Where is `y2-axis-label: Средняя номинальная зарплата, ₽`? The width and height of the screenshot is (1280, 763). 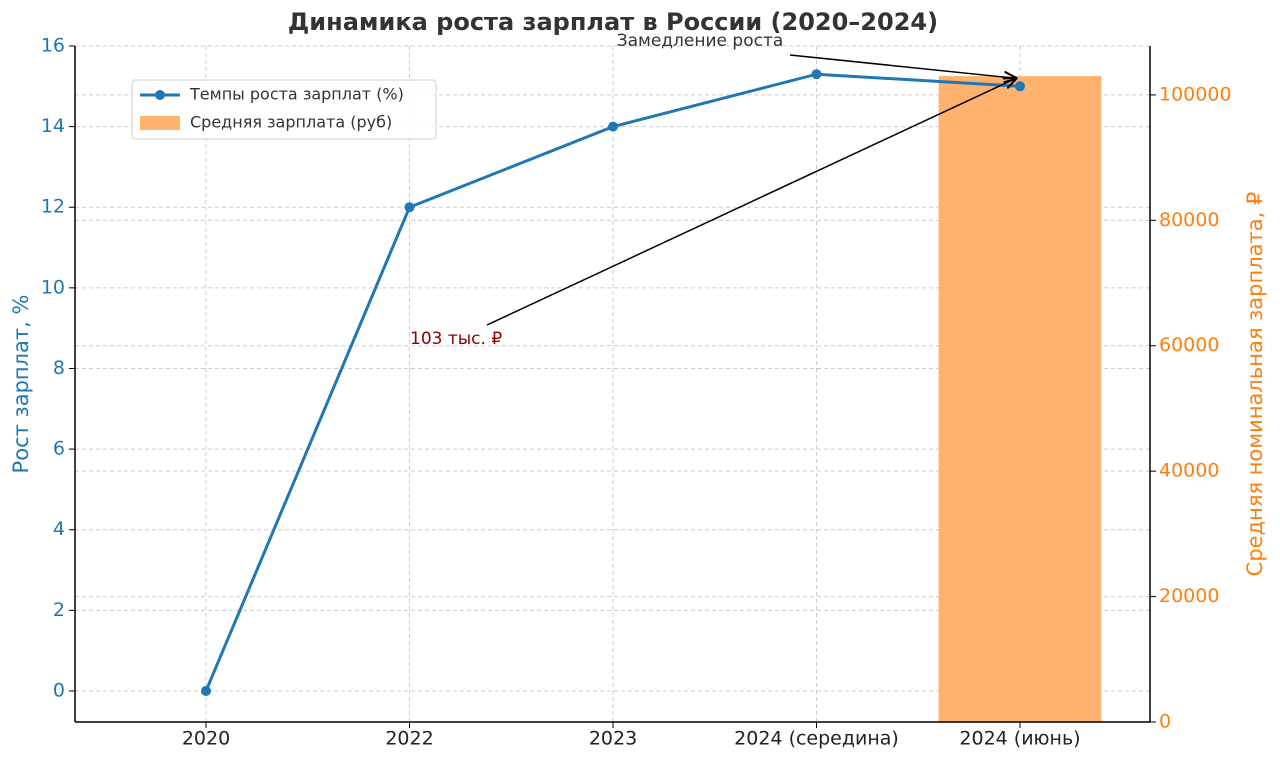
y2-axis-label: Средняя номинальная зарплата, ₽ is located at coordinates (1255, 384).